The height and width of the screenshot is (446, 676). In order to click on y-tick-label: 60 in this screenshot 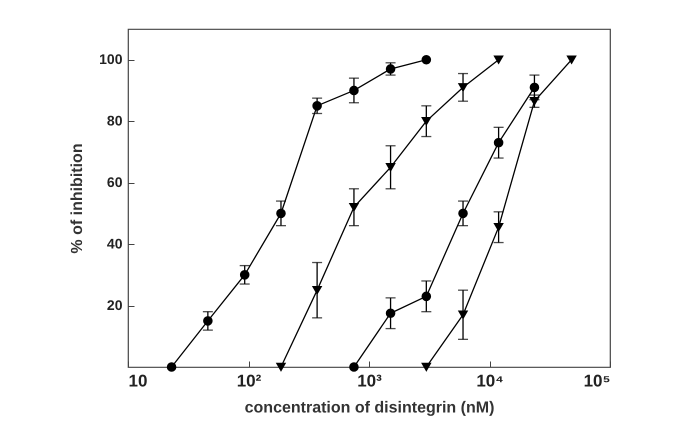, I will do `click(114, 182)`.